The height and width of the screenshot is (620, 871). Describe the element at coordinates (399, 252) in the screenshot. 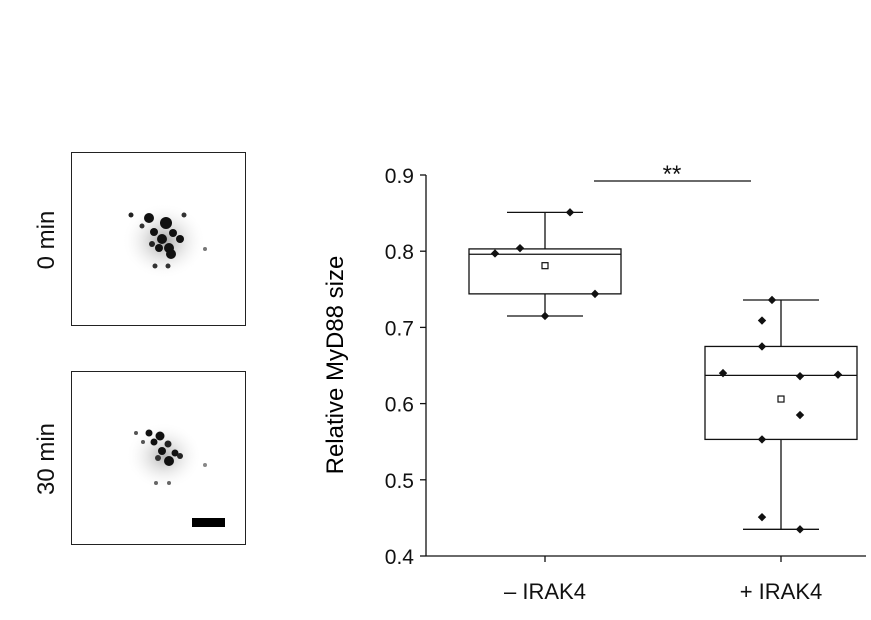

I see `y-tick-label: 0.8` at that location.